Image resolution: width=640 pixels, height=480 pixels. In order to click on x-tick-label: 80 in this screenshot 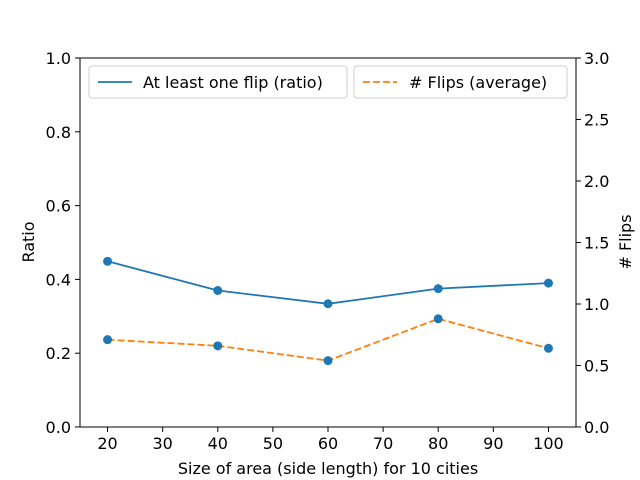, I will do `click(438, 443)`.